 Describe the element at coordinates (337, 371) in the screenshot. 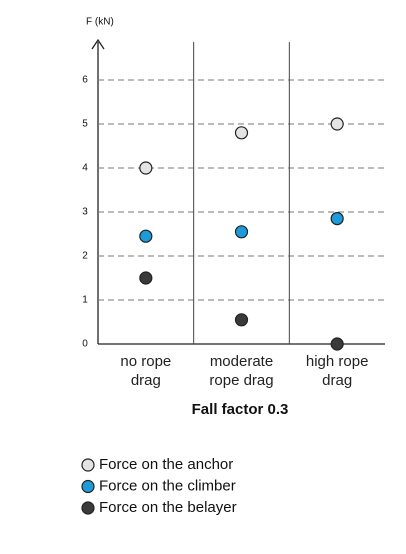

I see `x-tick-label: high rope drag` at that location.